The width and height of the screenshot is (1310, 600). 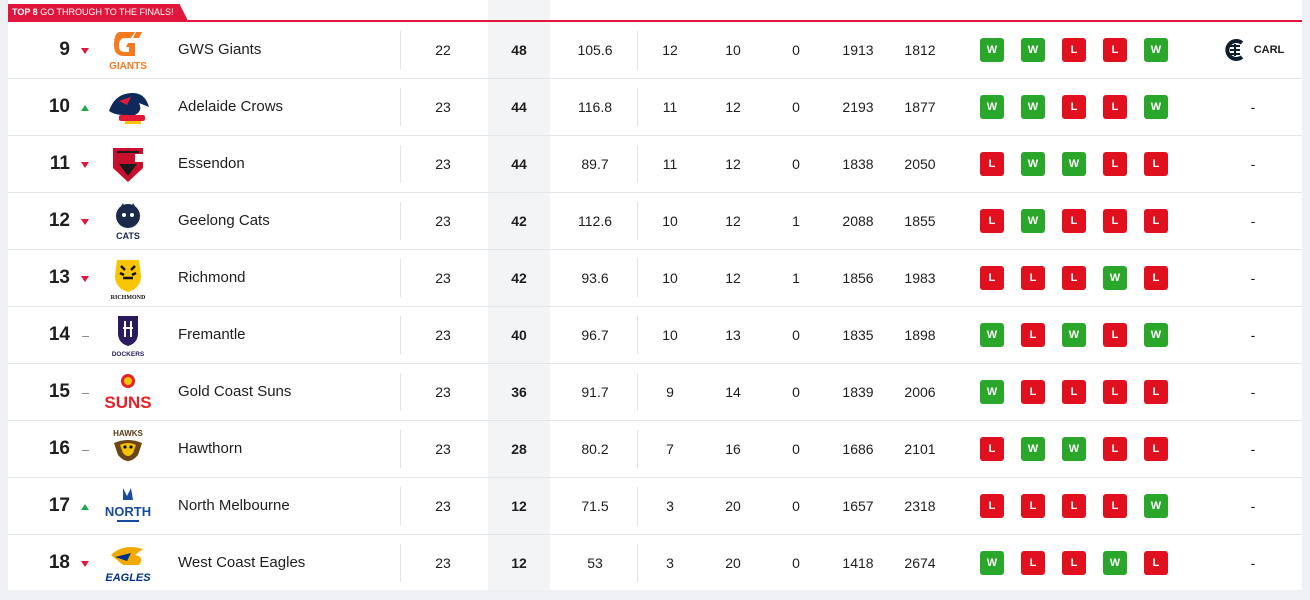 I want to click on points-value: 42, so click(x=519, y=221).